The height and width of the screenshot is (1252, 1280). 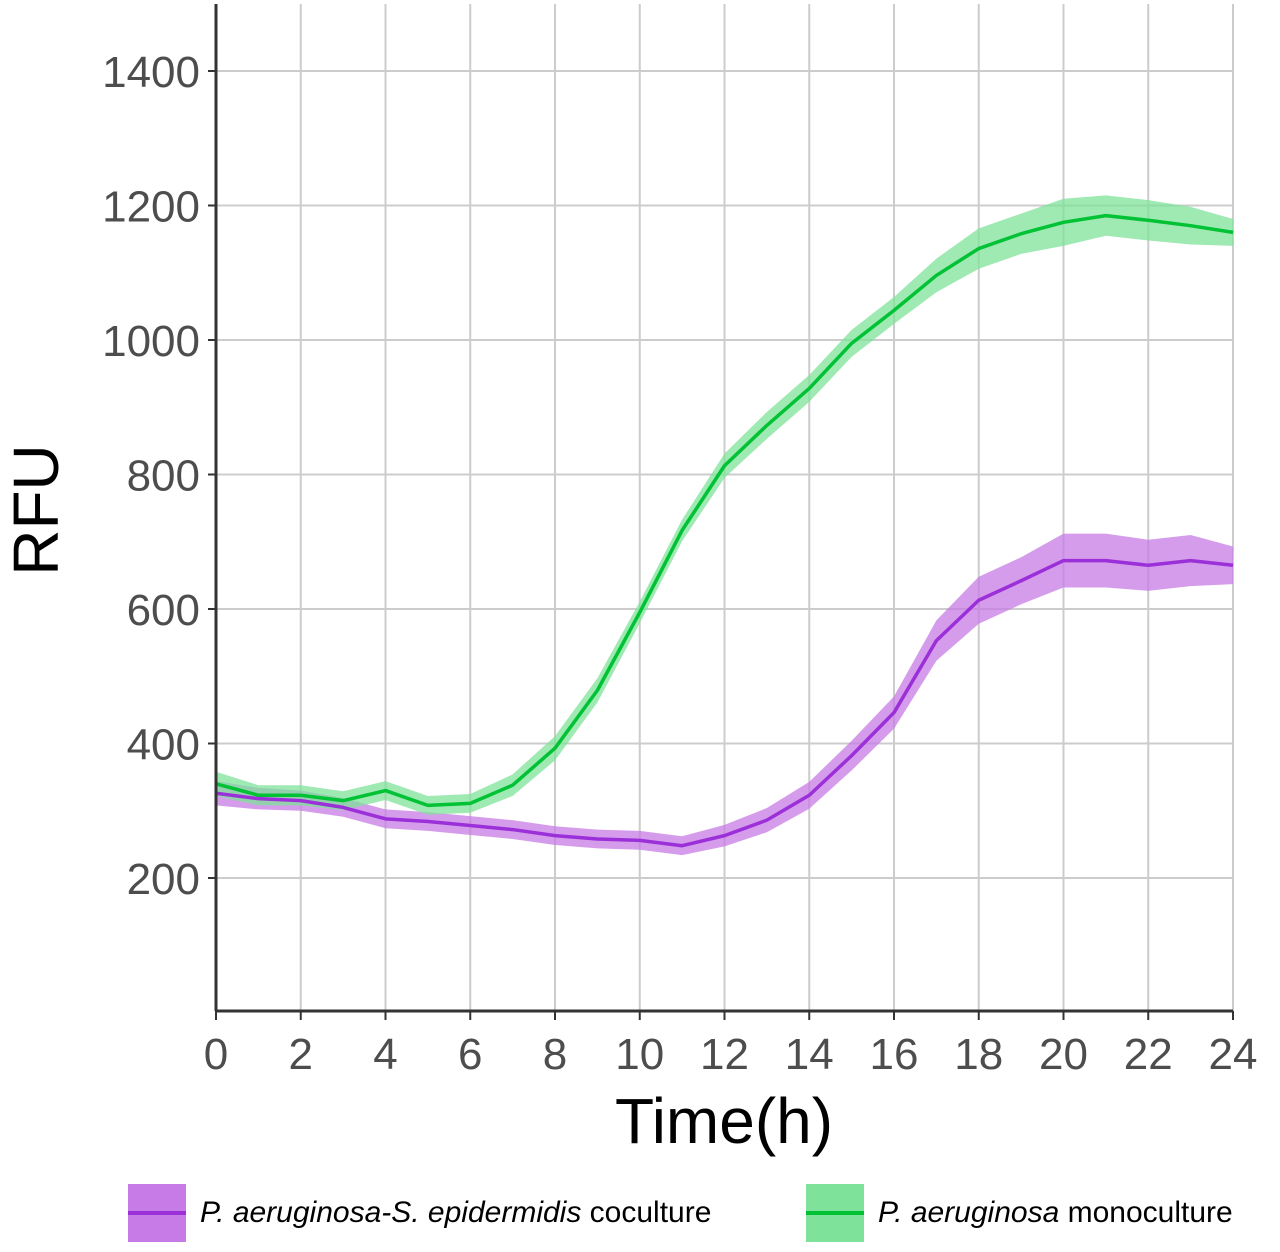 What do you see at coordinates (216, 1054) in the screenshot?
I see `x-tick-label: 0` at bounding box center [216, 1054].